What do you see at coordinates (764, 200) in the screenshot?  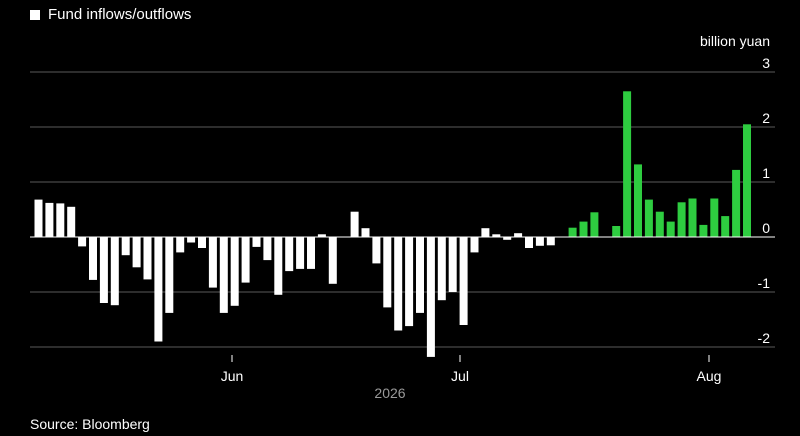 I see `y-tick-labels: 3 2 1 0 -1 -2` at bounding box center [764, 200].